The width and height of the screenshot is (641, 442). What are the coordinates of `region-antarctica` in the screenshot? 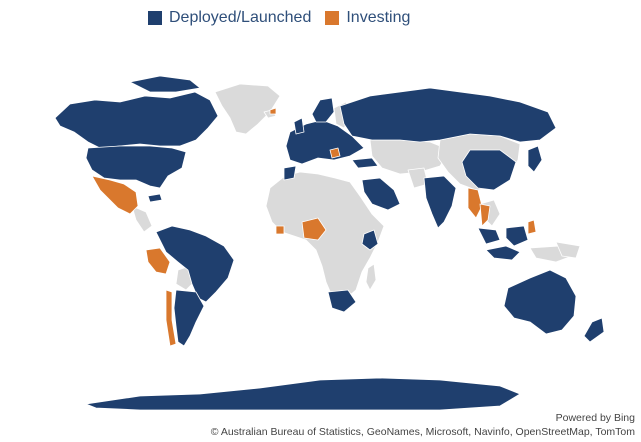 It's located at (303, 394).